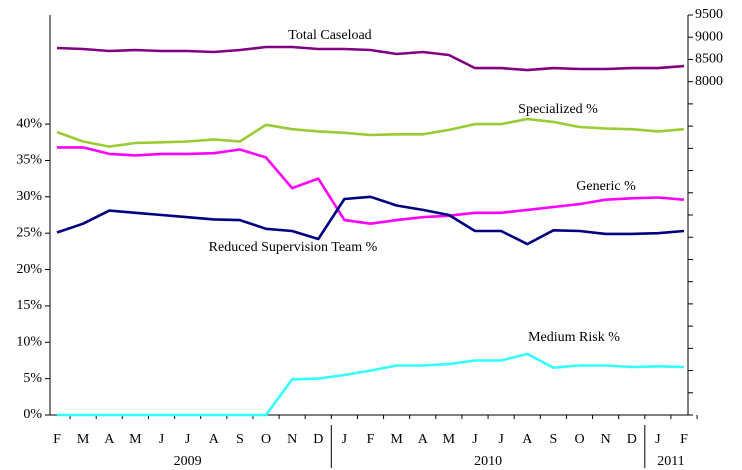 Image resolution: width=742 pixels, height=470 pixels. What do you see at coordinates (709, 59) in the screenshot?
I see `y2-tick-label: 8500` at bounding box center [709, 59].